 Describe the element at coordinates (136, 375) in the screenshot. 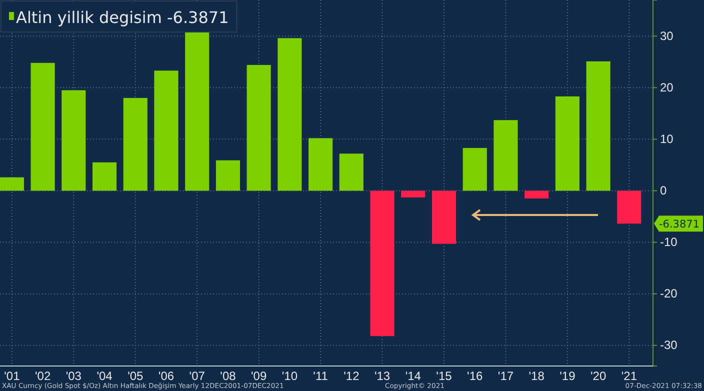

I see `x-tick-label: '05` at that location.